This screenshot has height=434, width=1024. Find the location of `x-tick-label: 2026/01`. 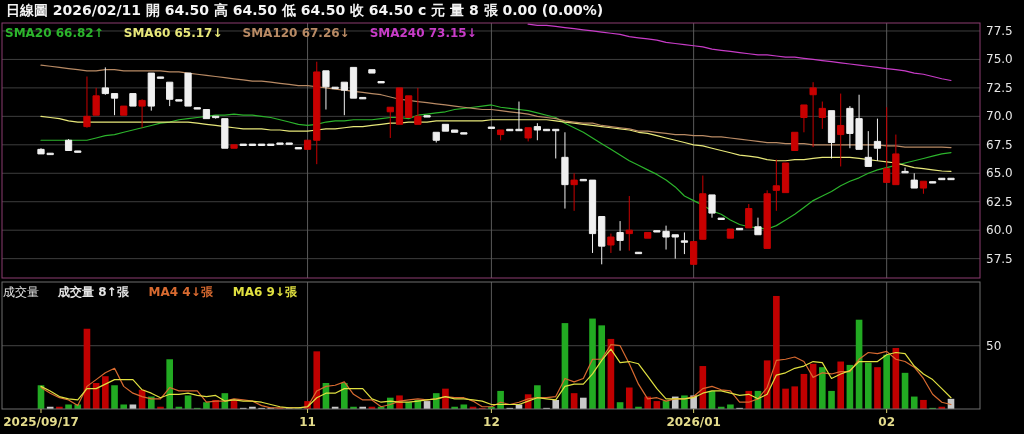

x-tick-label: 2026/01 is located at coordinates (693, 422).